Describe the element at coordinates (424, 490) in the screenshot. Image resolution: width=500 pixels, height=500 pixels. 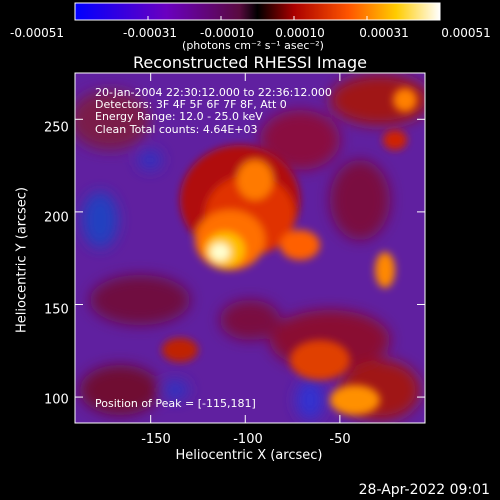
I see `timestamp: 28-Apr-2022 09:01` at that location.